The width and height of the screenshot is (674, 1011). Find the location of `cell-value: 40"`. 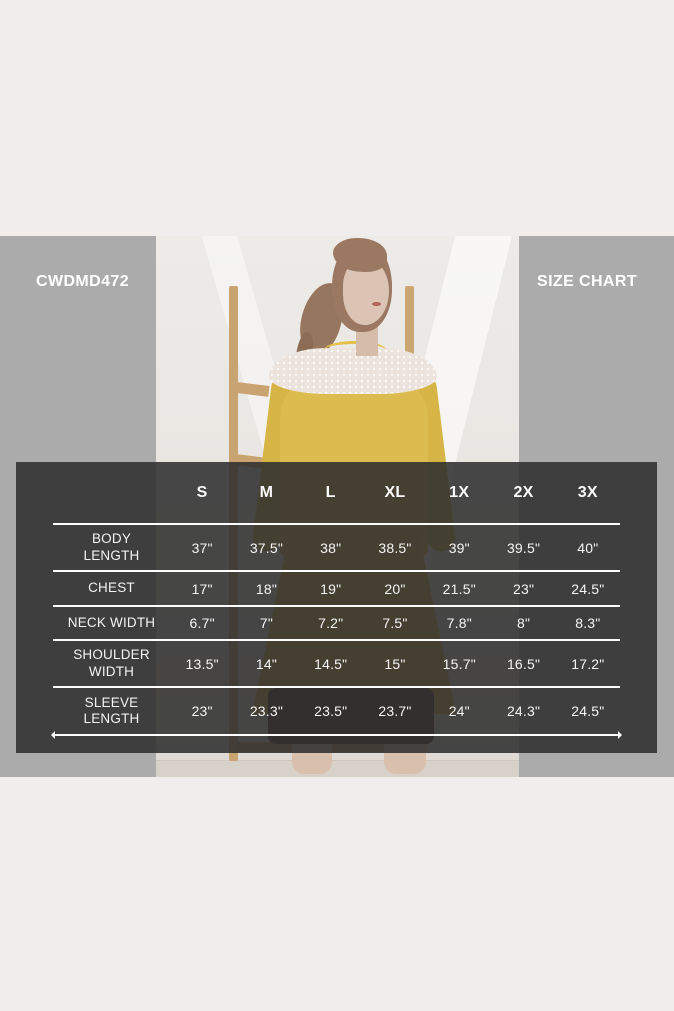

cell-value: 40" is located at coordinates (588, 547).